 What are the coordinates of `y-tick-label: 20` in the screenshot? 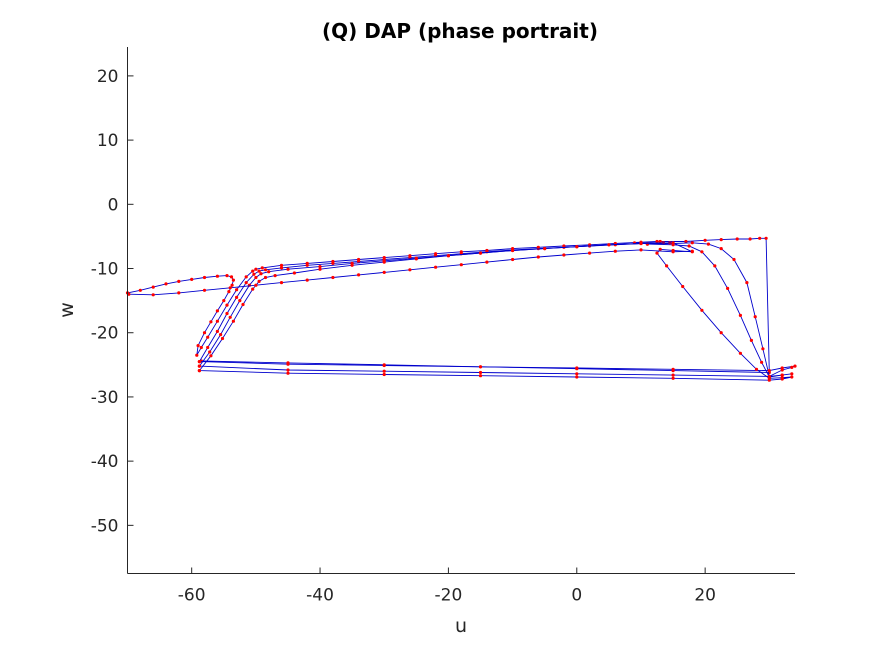 It's located at (108, 77).